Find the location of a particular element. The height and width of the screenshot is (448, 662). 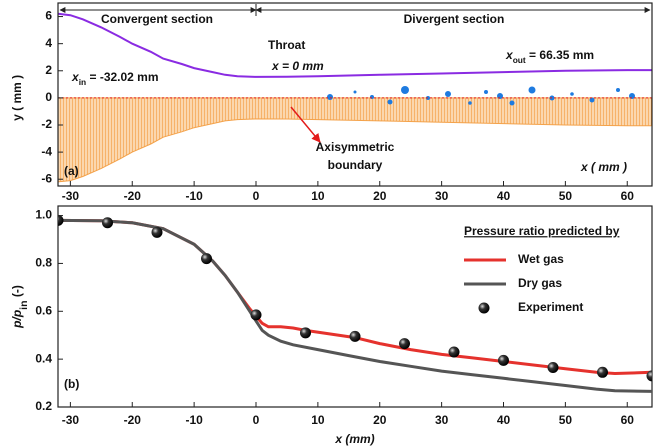

annotation-sub: in is located at coordinates (82, 82).